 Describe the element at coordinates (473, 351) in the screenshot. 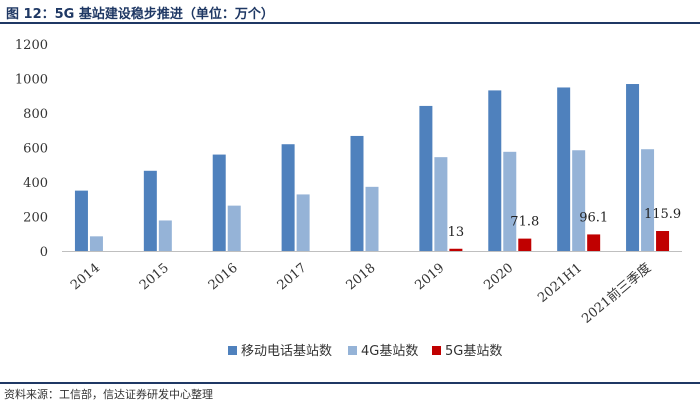

I see `legend-label-2: 5G基站数` at that location.